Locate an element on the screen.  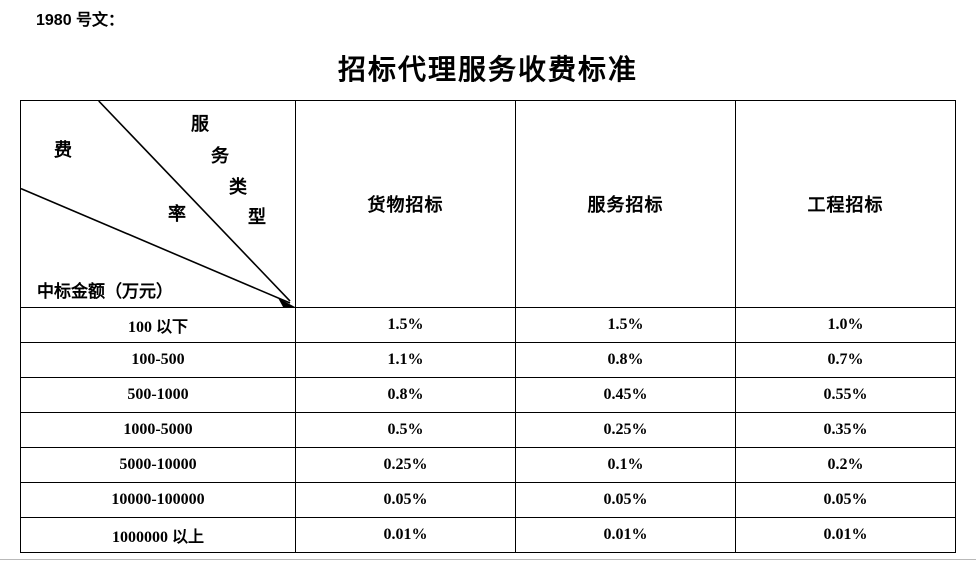
table-row: 500-1000 0.8% 0.45% 0.55% is located at coordinates (488, 395).